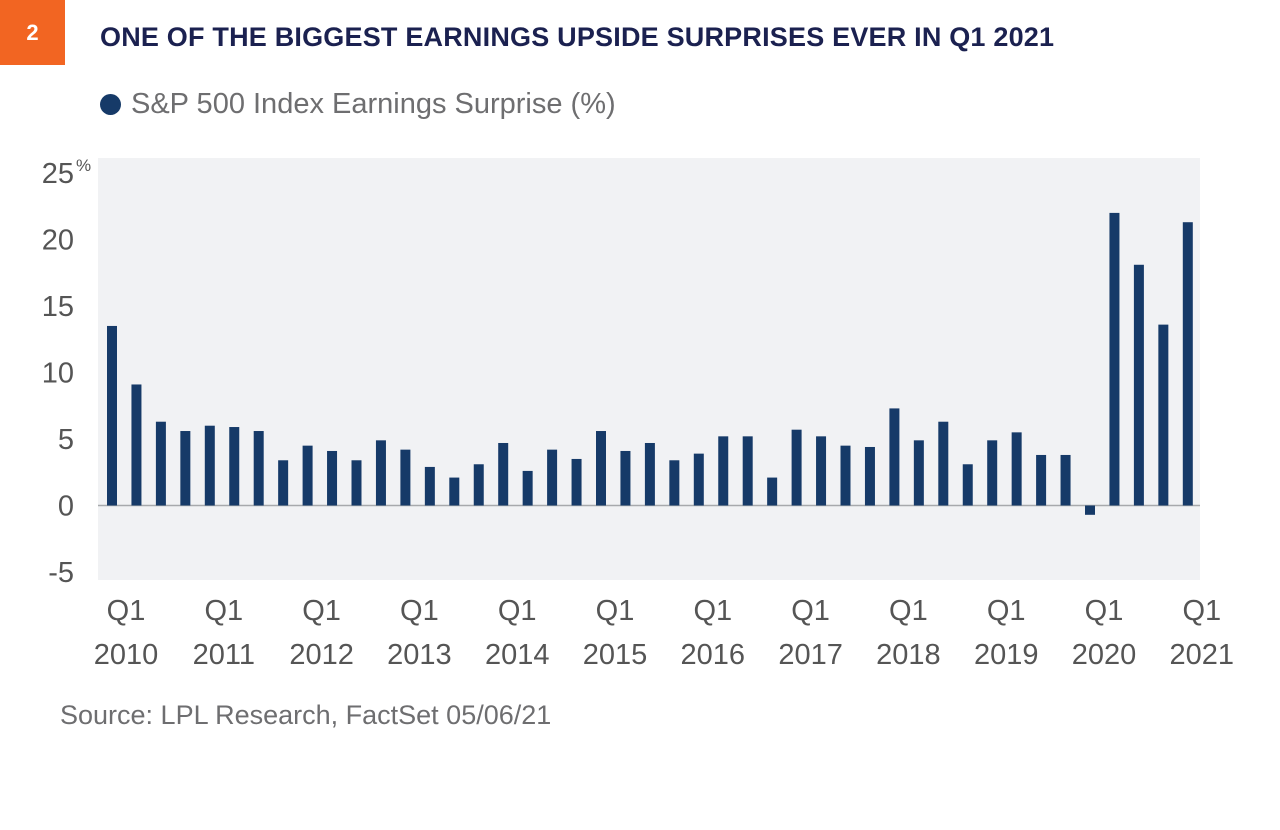 This screenshot has width=1280, height=830. Describe the element at coordinates (58, 241) in the screenshot. I see `y-tick-label: 20` at that location.